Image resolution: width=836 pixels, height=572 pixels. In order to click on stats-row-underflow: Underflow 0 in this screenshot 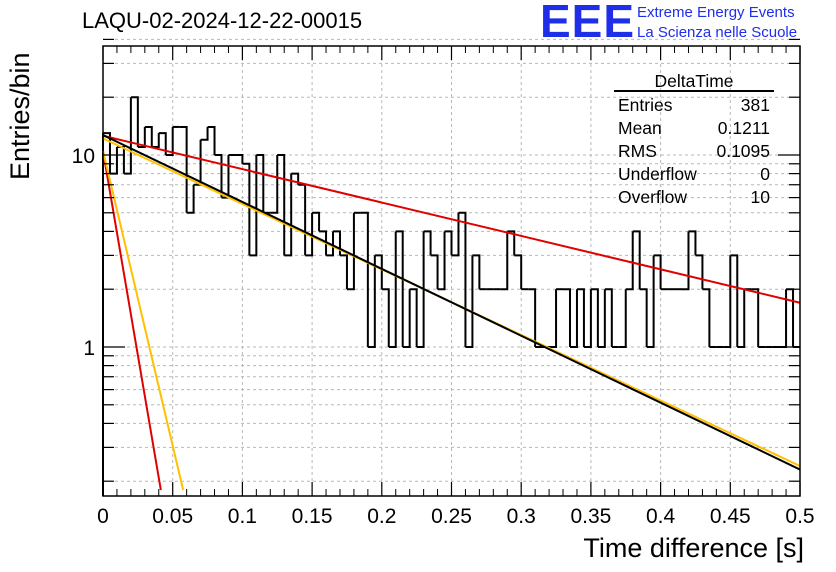, I will do `click(695, 174)`.